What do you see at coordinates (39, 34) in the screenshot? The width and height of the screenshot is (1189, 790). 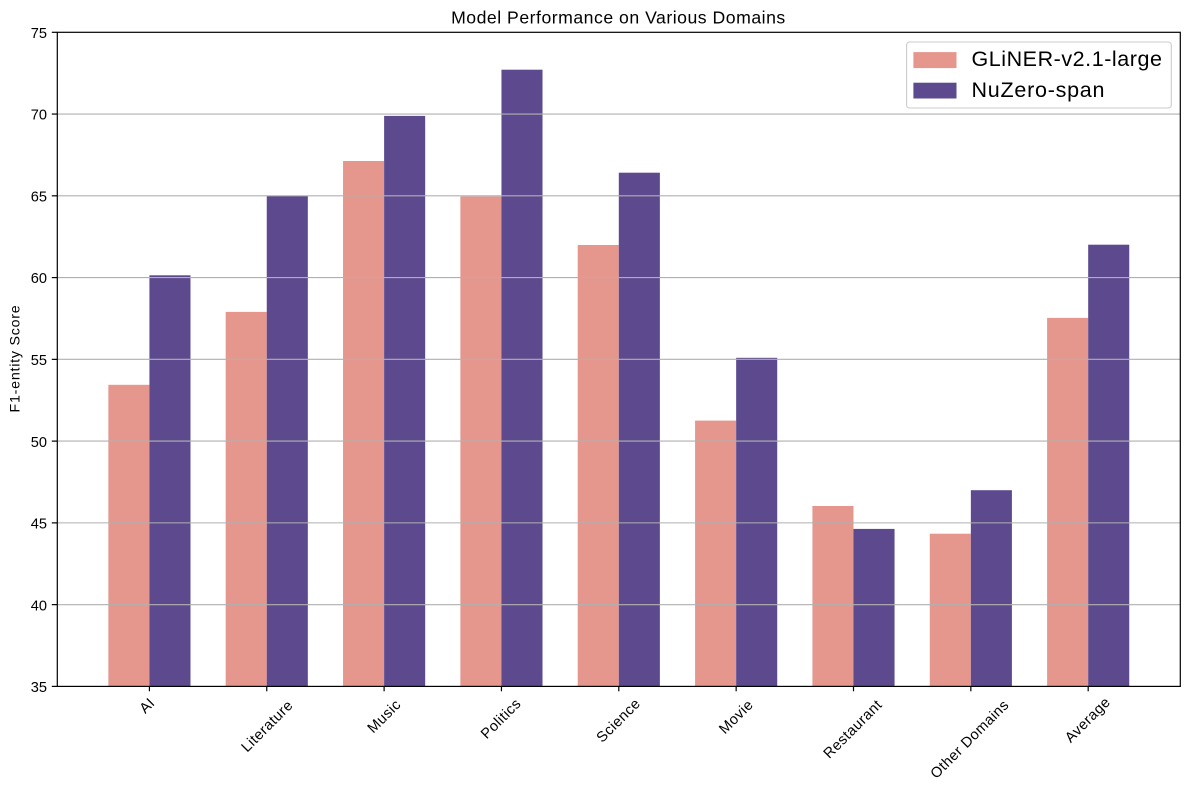 I see `svg-text: 75` at bounding box center [39, 34].